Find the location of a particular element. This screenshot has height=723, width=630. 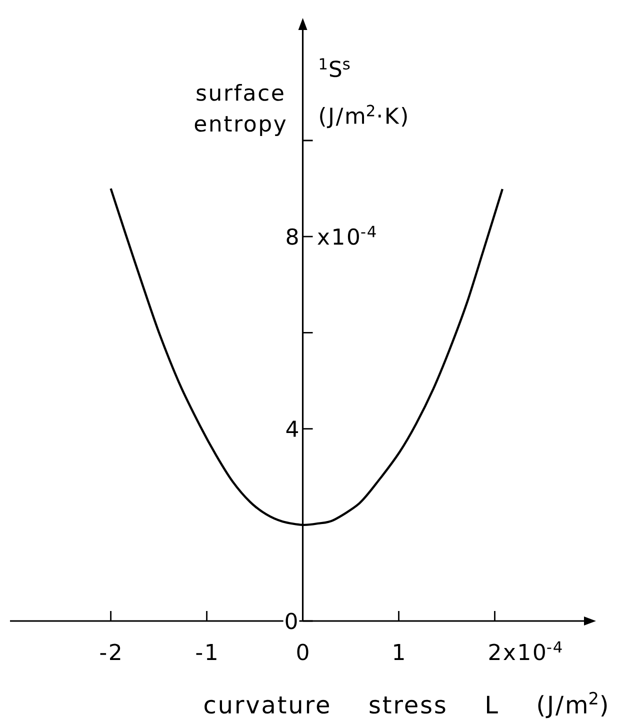

x-tick-label: 2 is located at coordinates (494, 652).